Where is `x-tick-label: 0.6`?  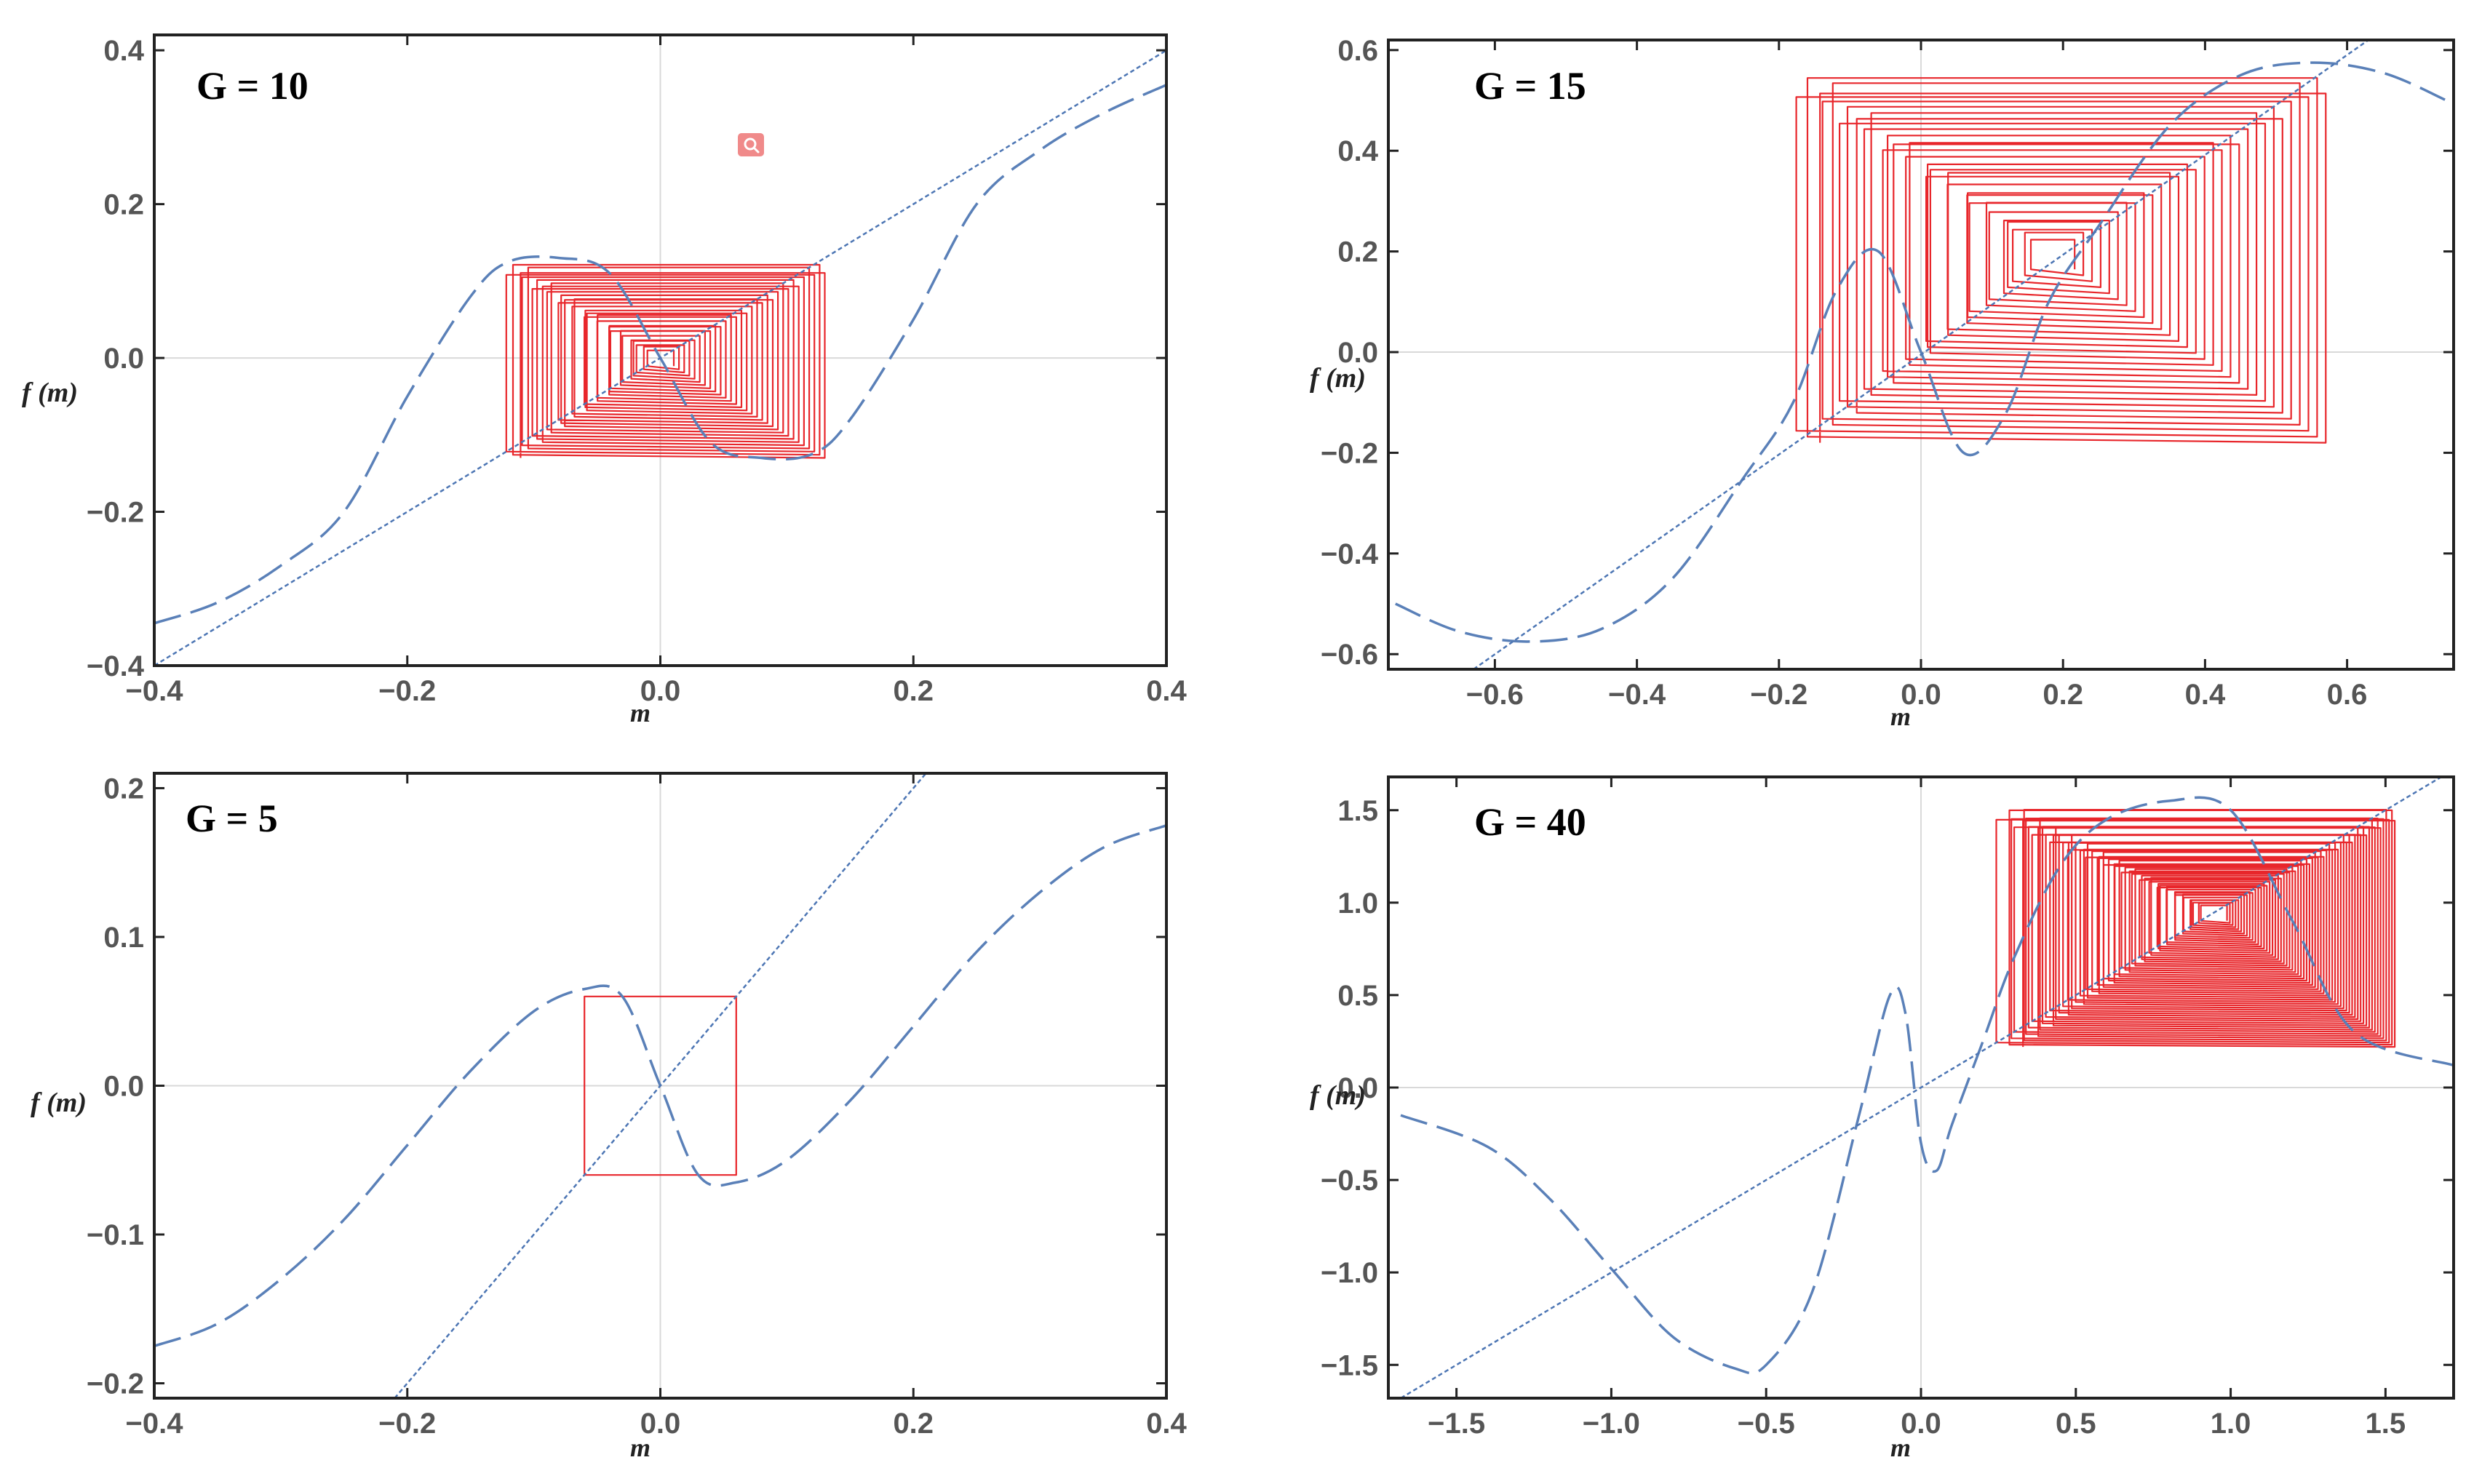 x-tick-label: 0.6 is located at coordinates (2347, 695).